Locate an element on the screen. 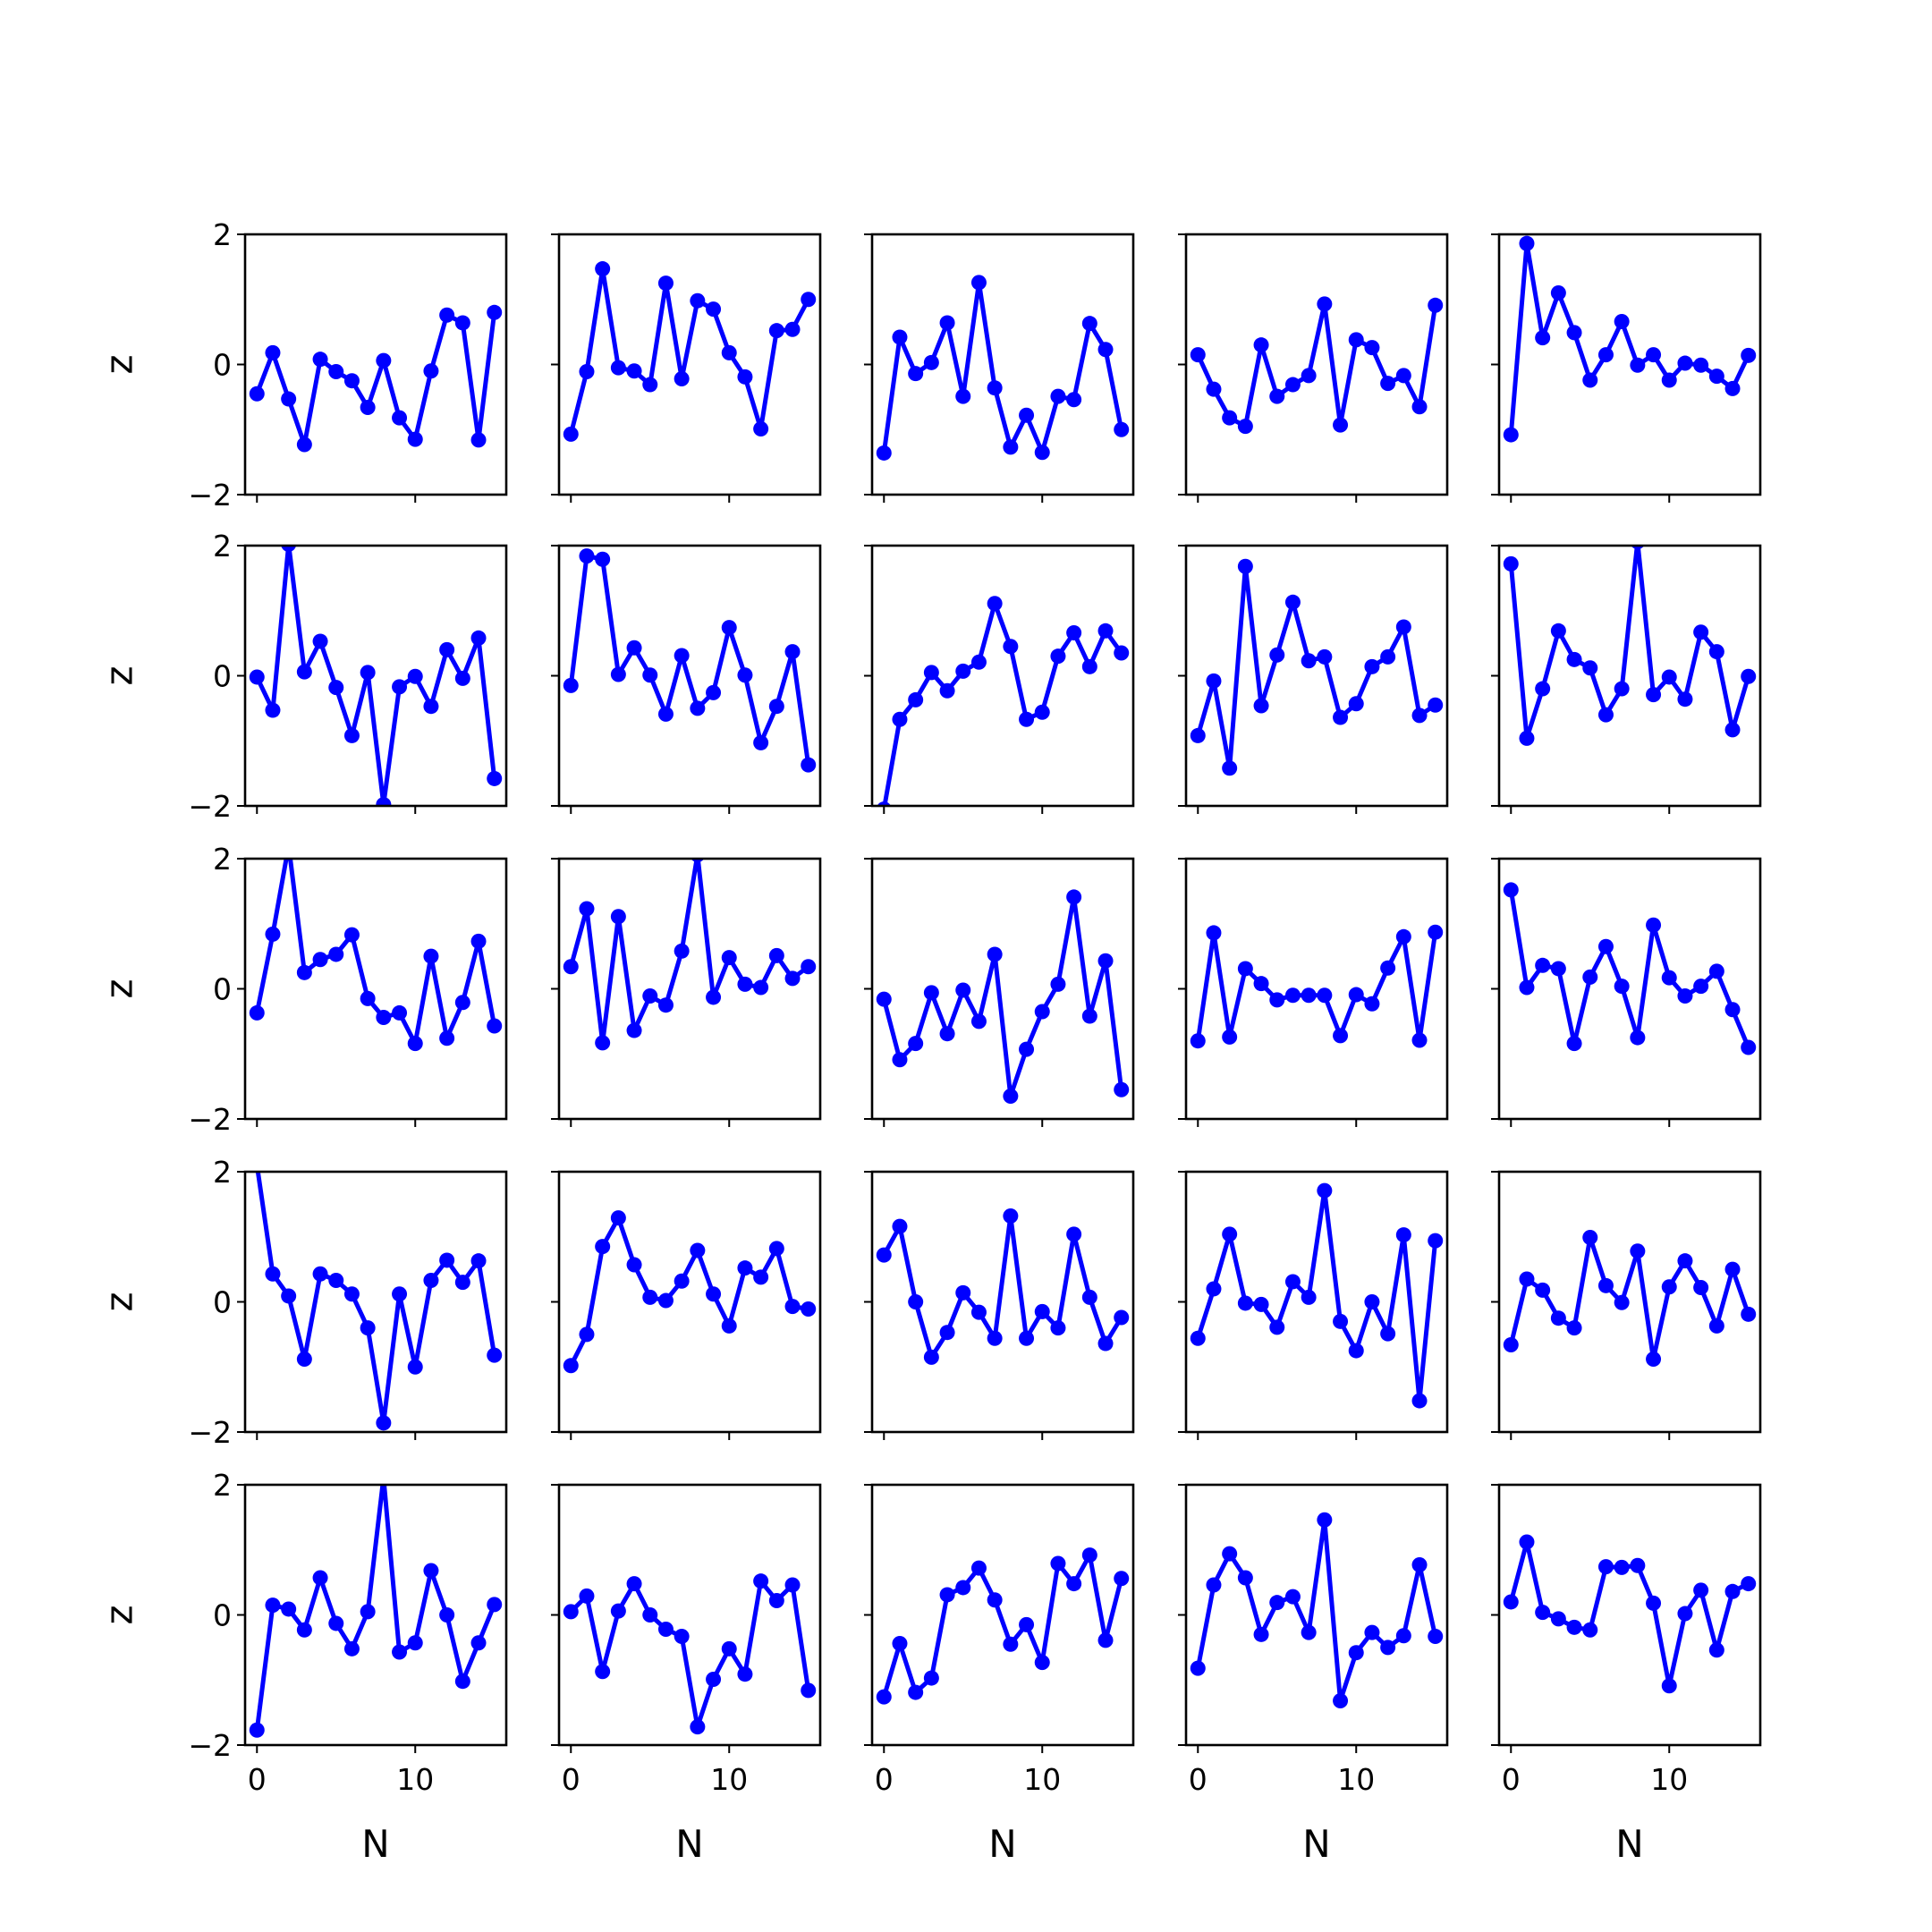 This screenshot has height=1932, width=1932. subplot-r4-c2 is located at coordinates (686, 1305).